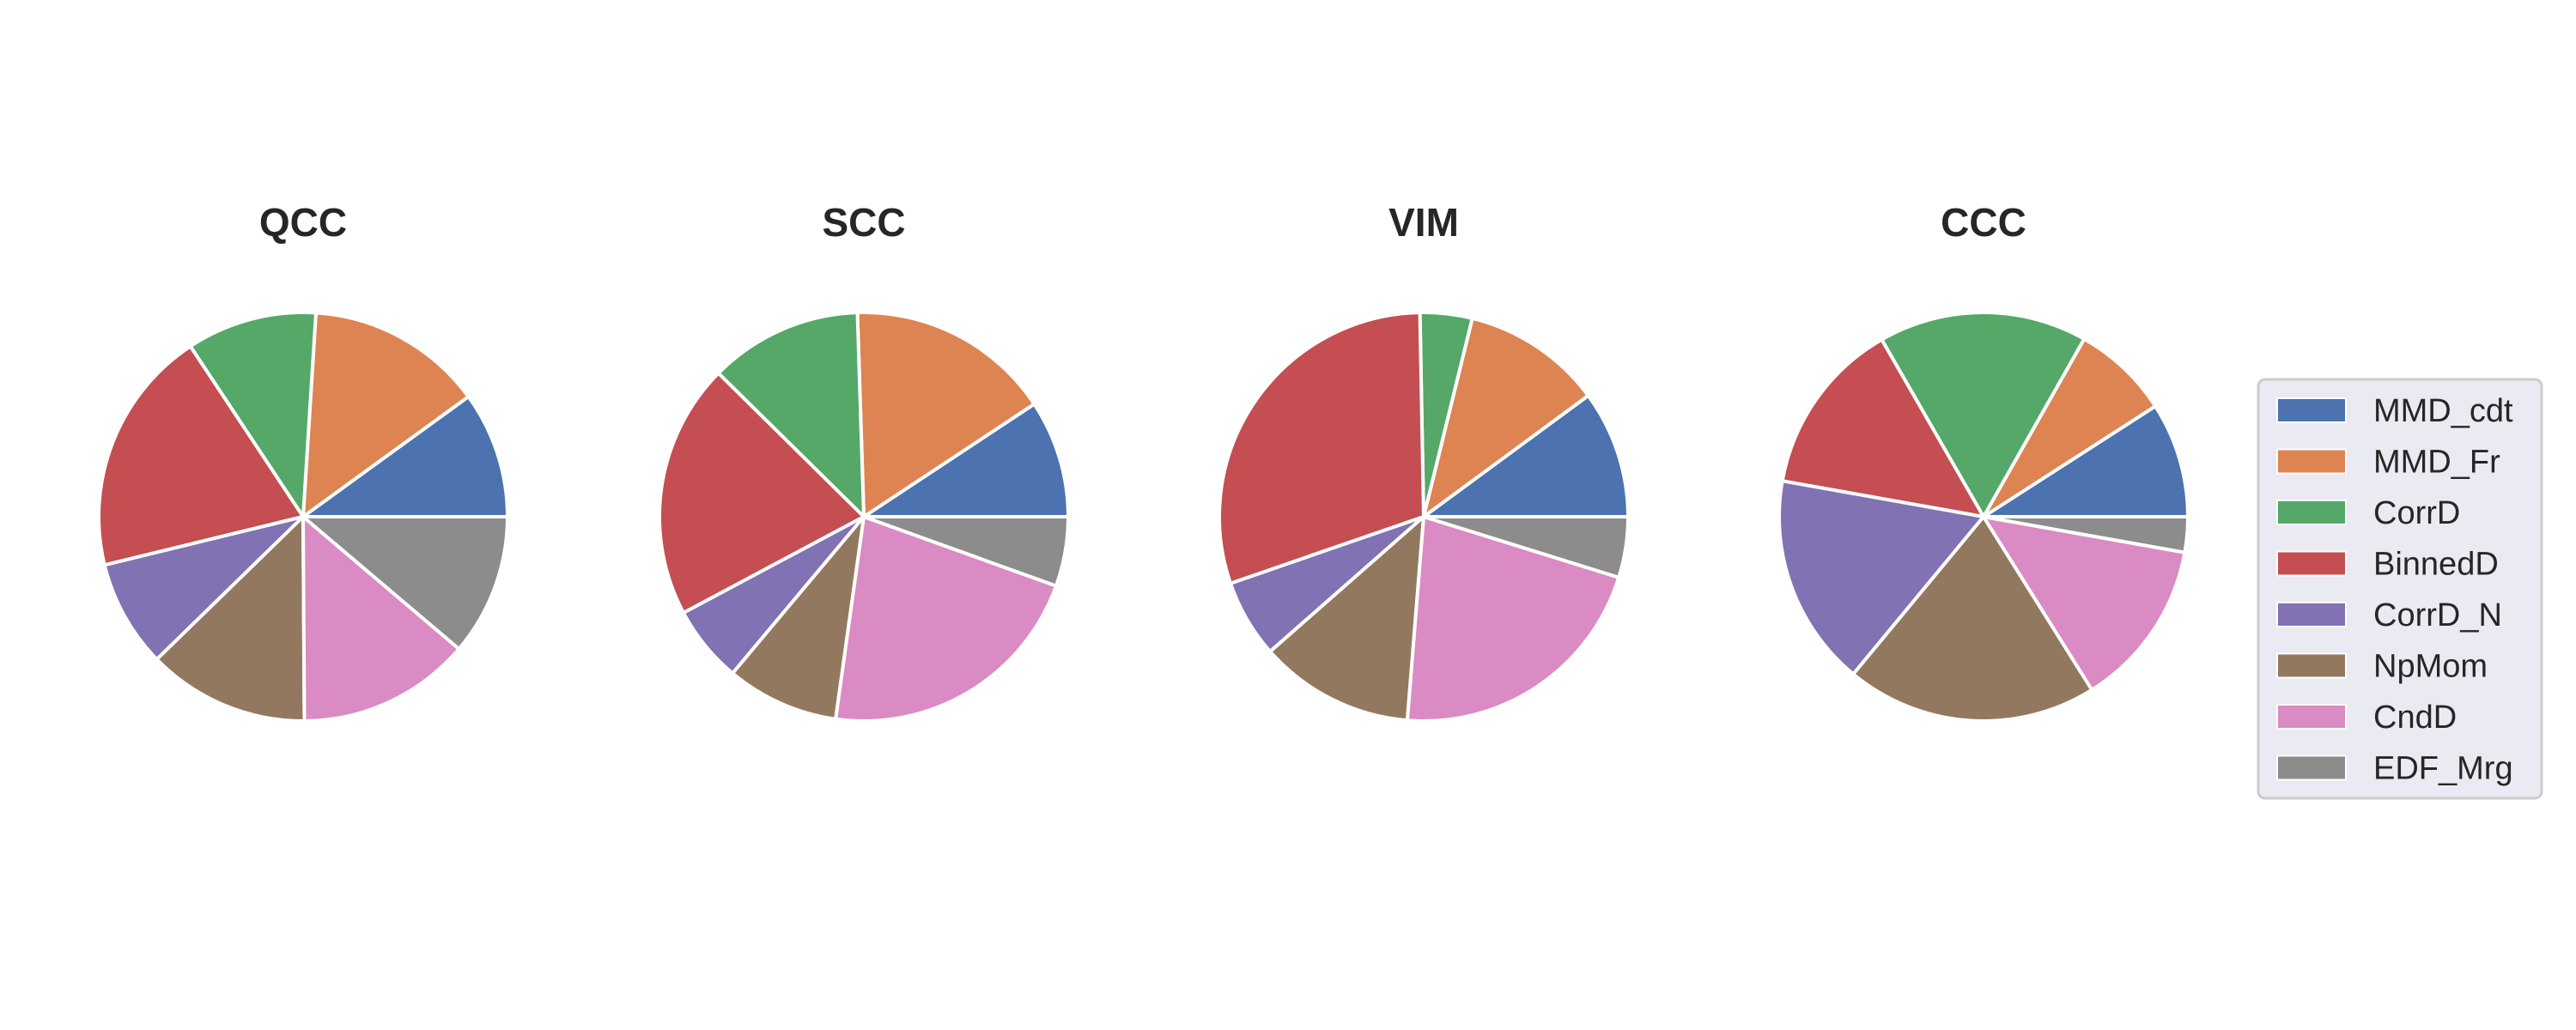  Describe the element at coordinates (2415, 718) in the screenshot. I see `legend-label: CndD` at that location.